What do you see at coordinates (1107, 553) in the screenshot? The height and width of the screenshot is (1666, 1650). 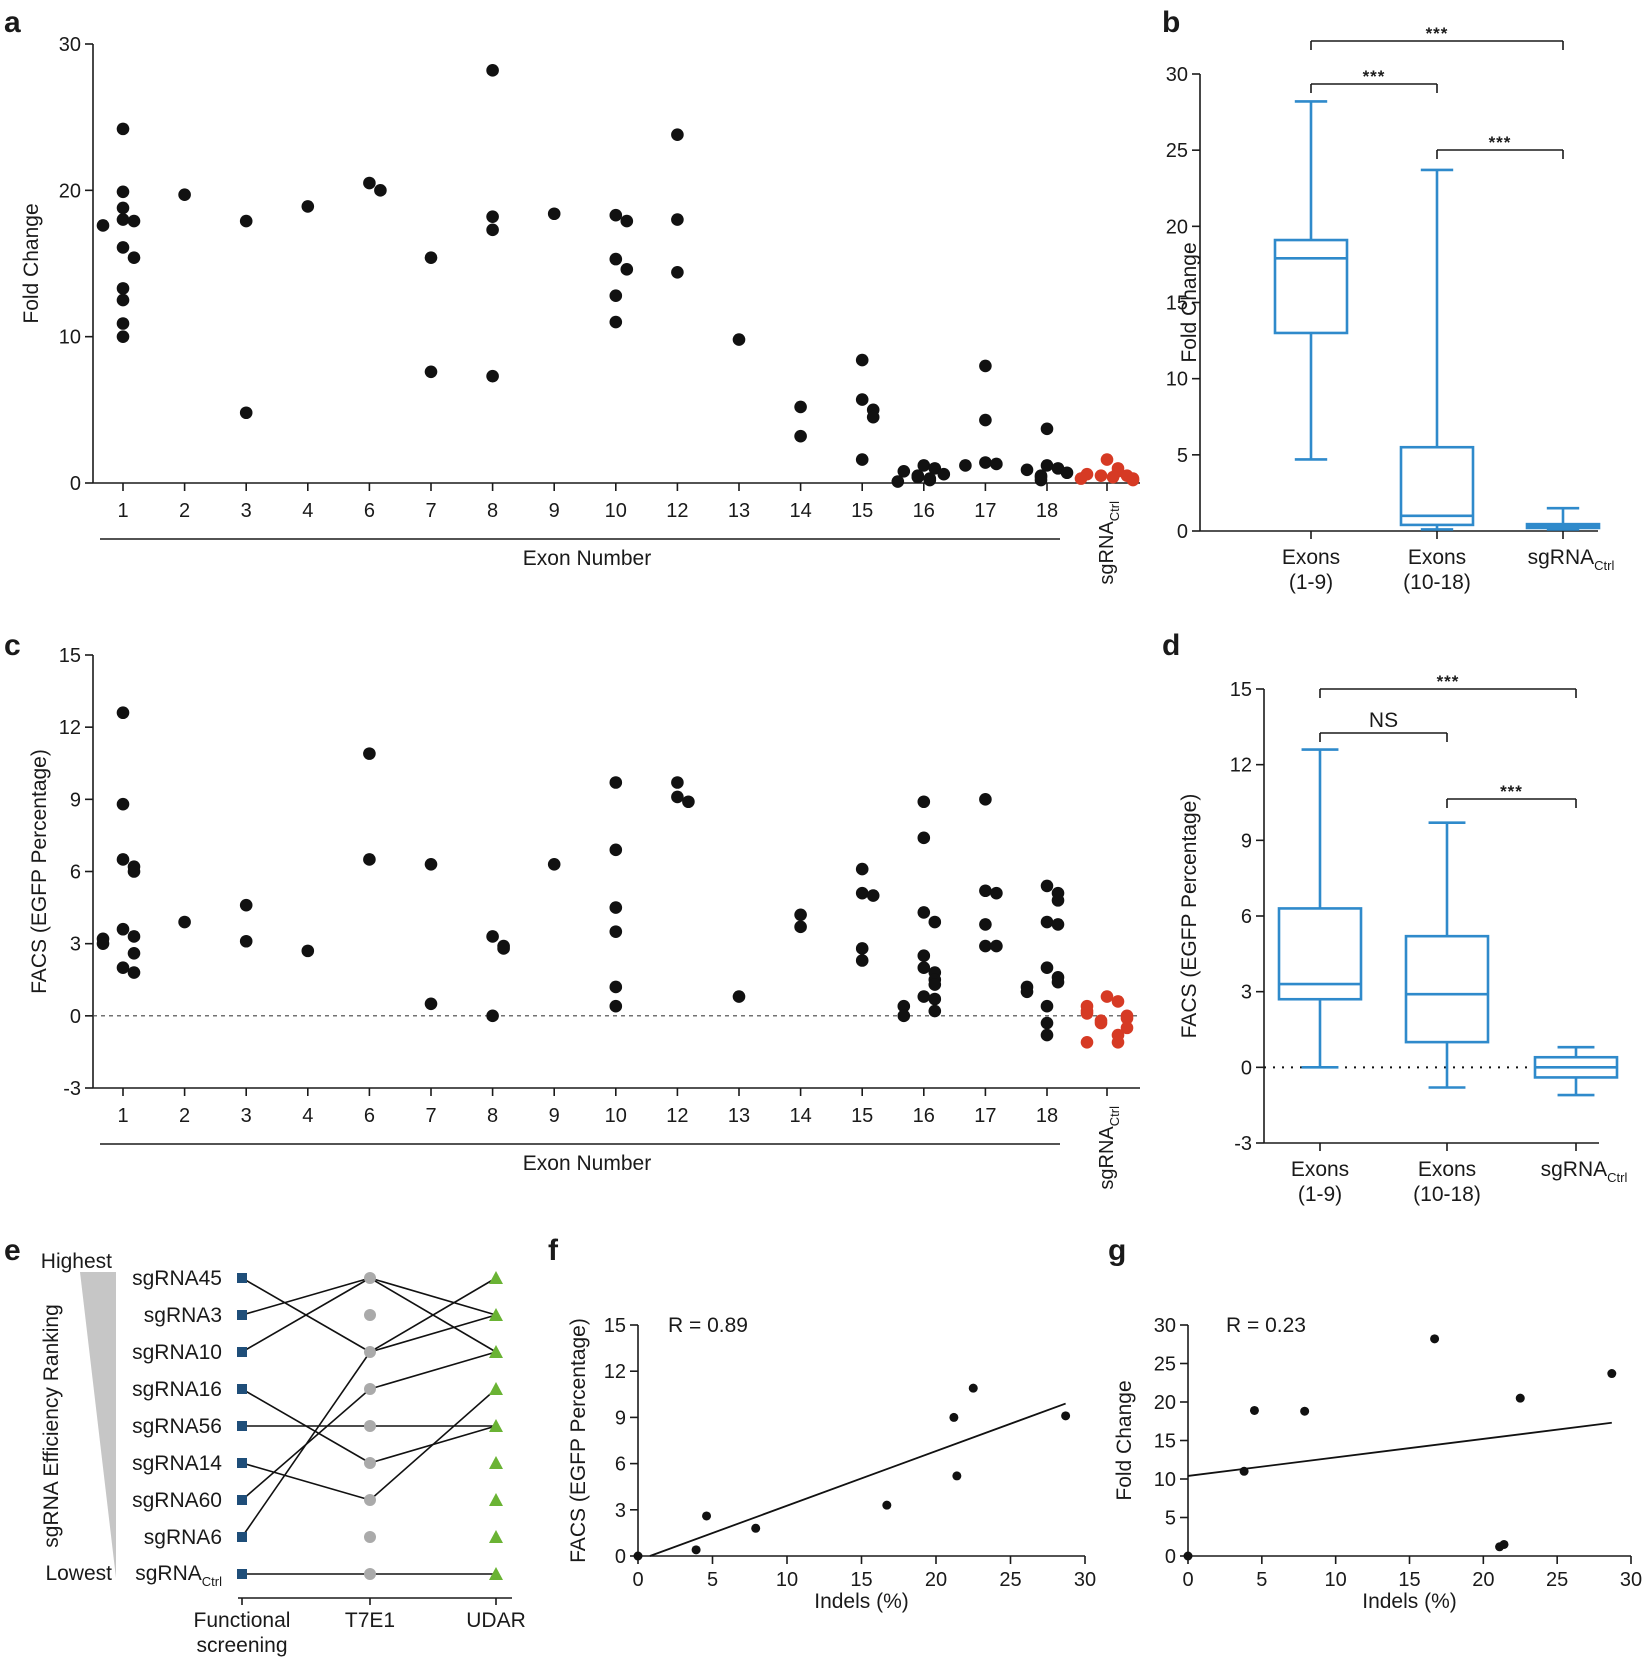 I see `a-ctrl-label-base: sgRNA` at bounding box center [1107, 553].